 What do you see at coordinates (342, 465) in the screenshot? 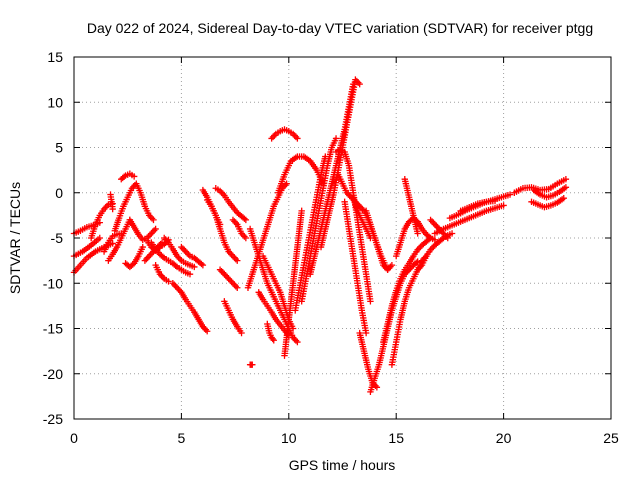
I see `x-axis-label: GPS time / hours` at bounding box center [342, 465].